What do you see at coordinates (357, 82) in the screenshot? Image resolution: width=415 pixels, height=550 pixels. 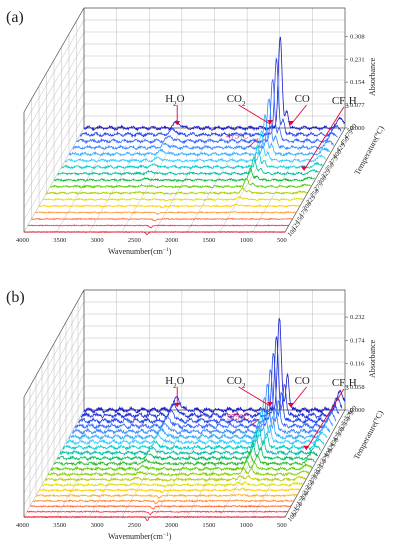 I see `y-tick-label: 0.154` at bounding box center [357, 82].